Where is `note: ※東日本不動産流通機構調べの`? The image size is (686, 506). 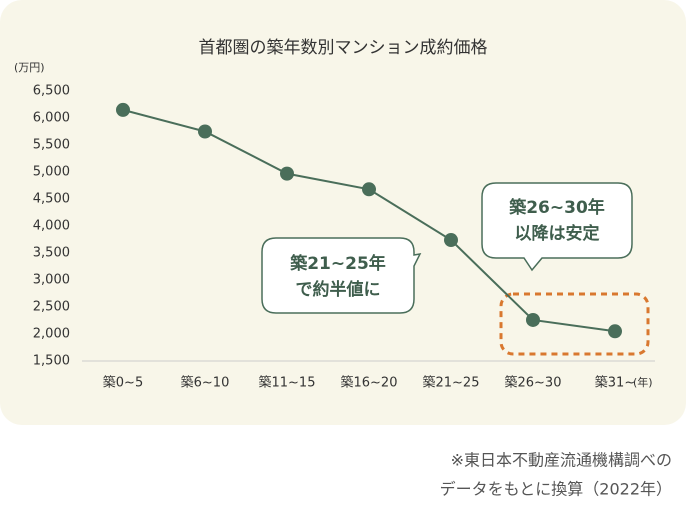 note: ※東日本不動産流通機構調べの is located at coordinates (561, 460).